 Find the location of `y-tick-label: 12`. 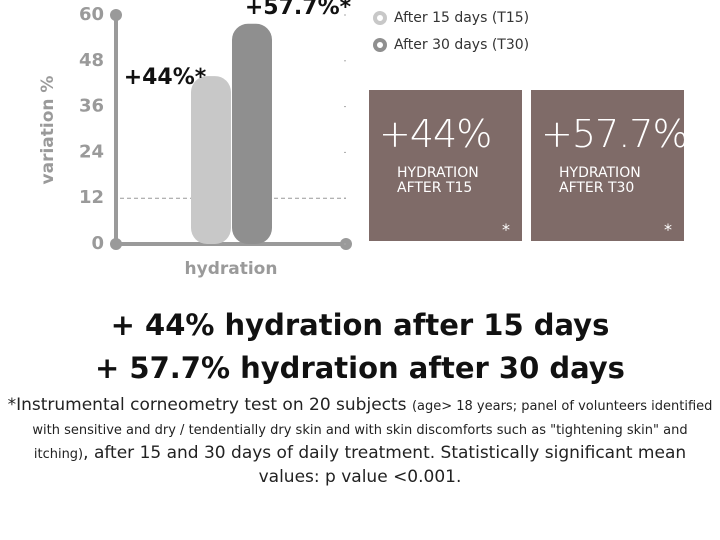

y-tick-label: 12 is located at coordinates (91, 197).